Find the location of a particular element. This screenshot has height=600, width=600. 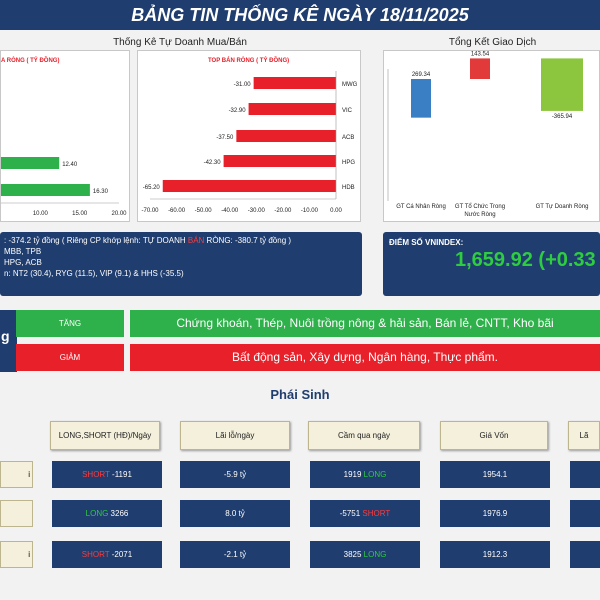

page-title: BẢNG TIN THỐNG KÊ NGÀY 18/11/2025 is located at coordinates (300, 15).